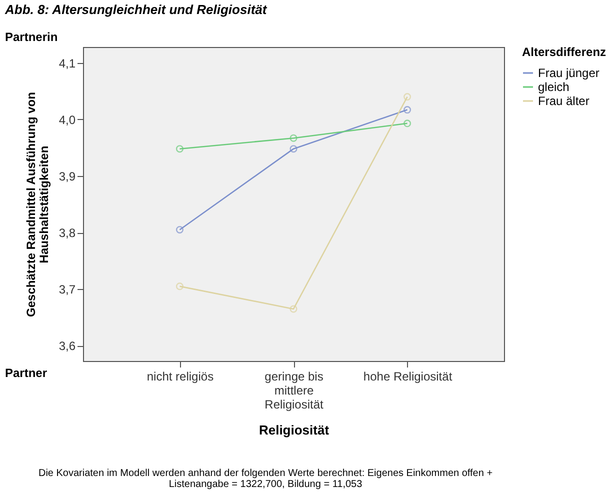  I want to click on y-tick-label: 4,1, so click(67, 63).